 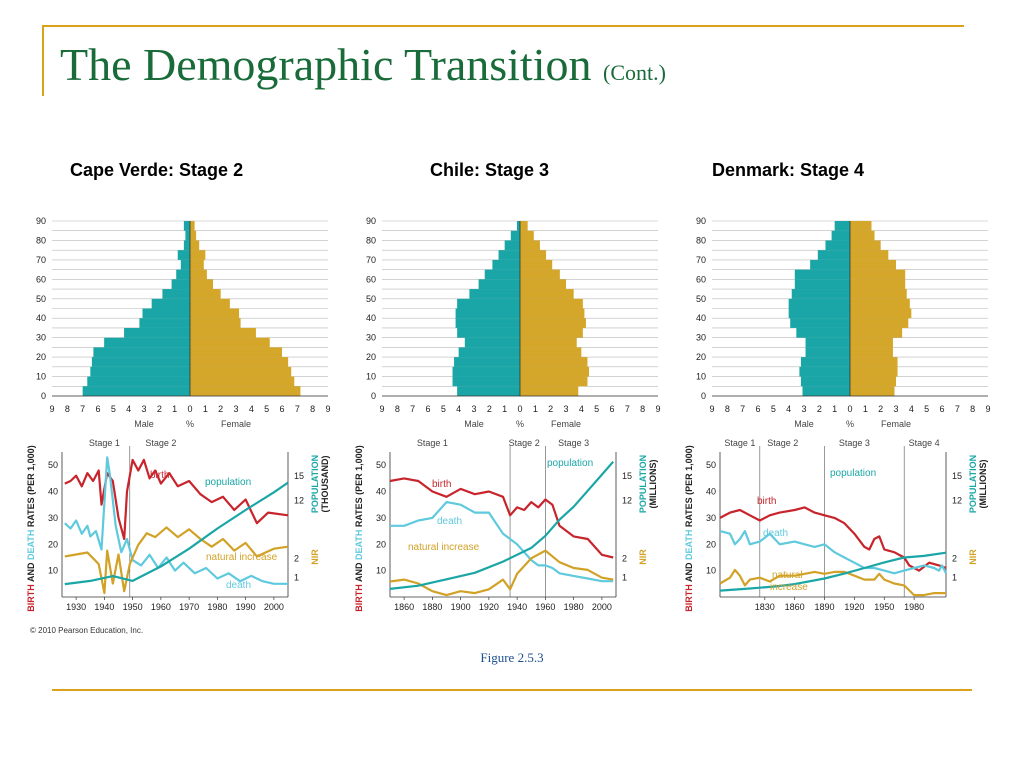 I want to click on year-tick-label: 1830, so click(x=765, y=607).